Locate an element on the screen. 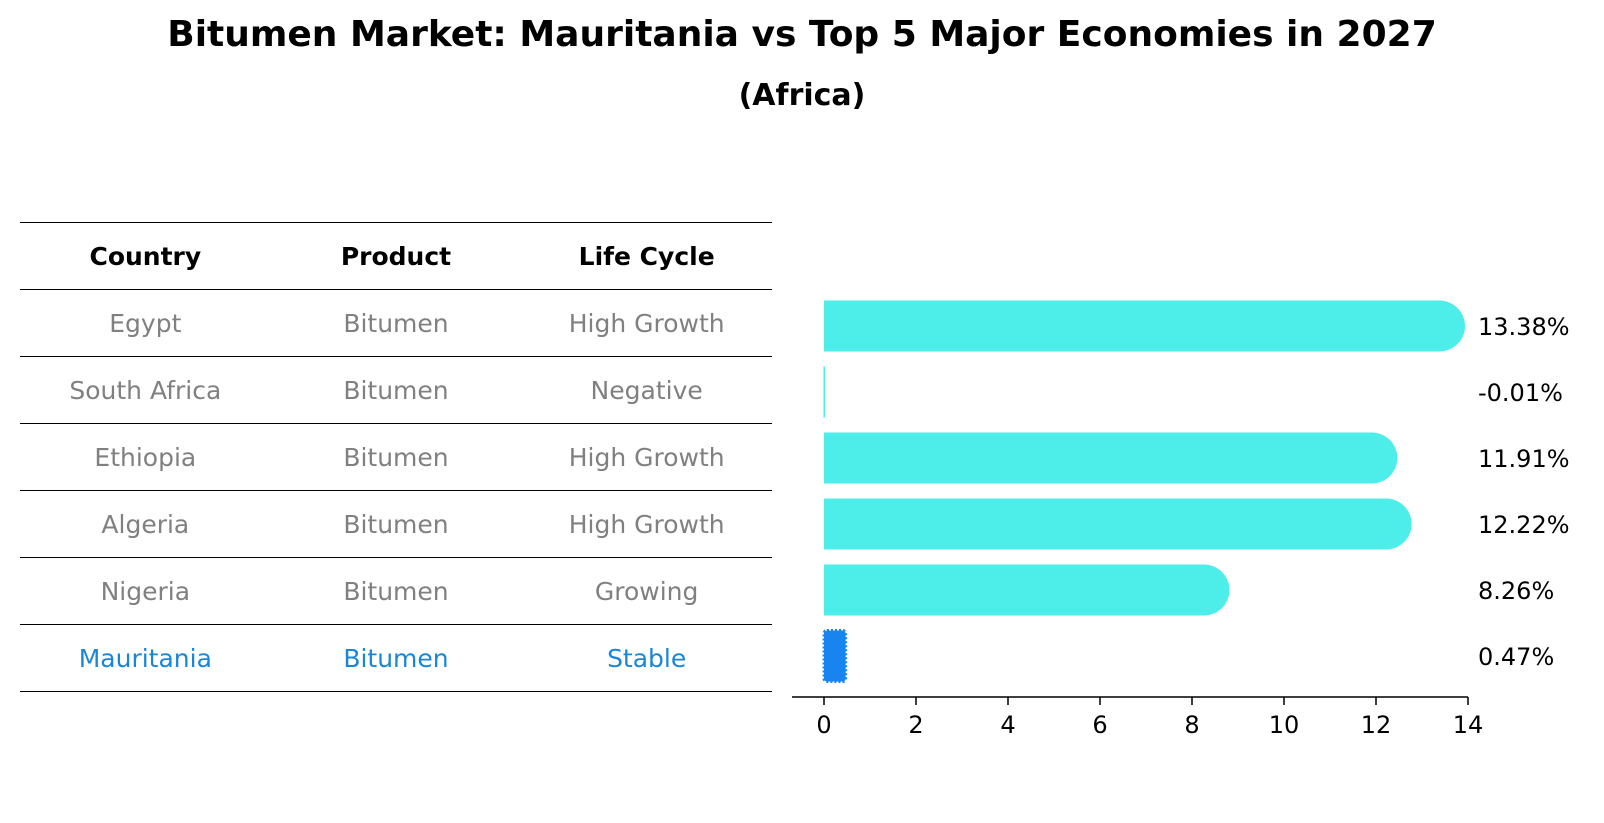  table-row: Egypt Bitumen High Growth is located at coordinates (396, 323).